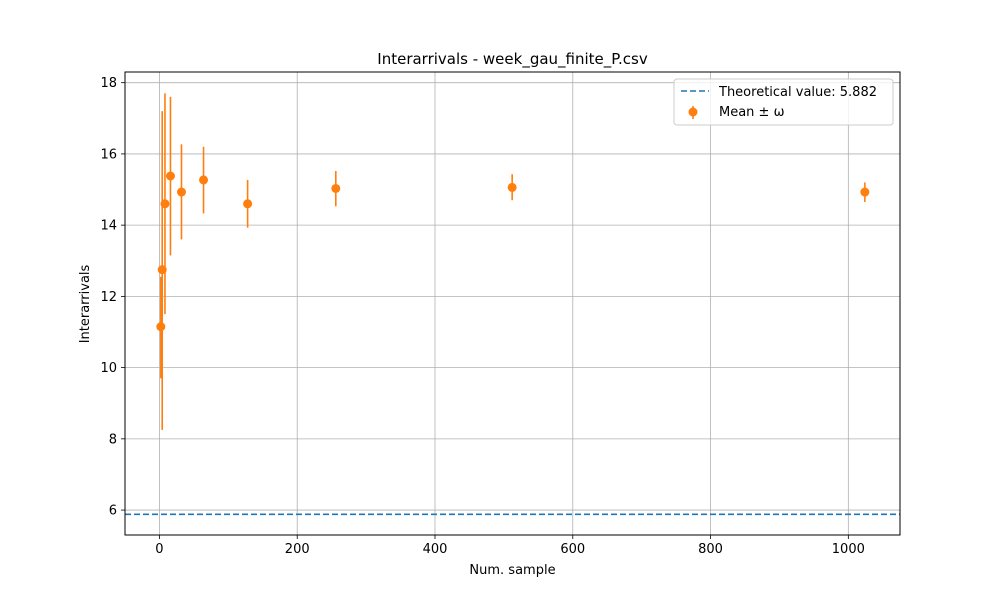 This screenshot has height=600, width=1000. What do you see at coordinates (848, 549) in the screenshot?
I see `x-tick-label: 1000` at bounding box center [848, 549].